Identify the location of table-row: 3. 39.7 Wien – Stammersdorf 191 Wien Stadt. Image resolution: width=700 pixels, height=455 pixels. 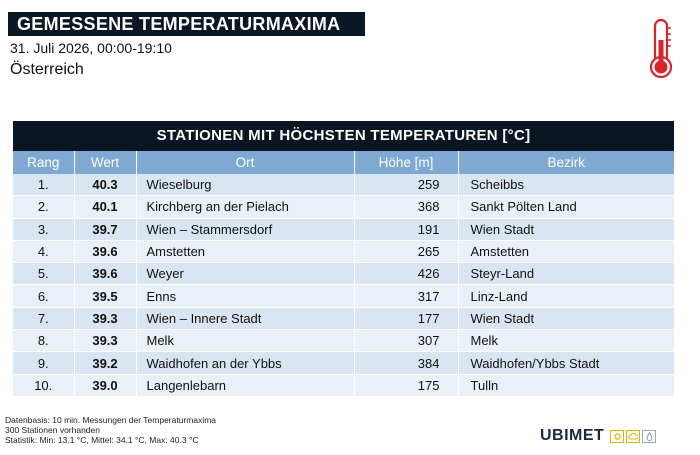
(343, 229).